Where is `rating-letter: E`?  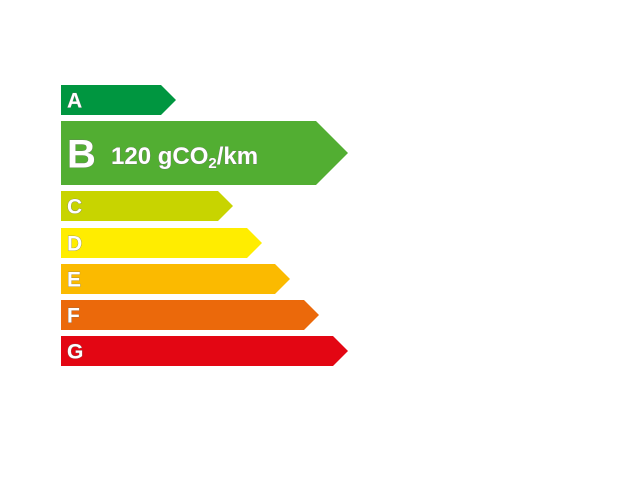
rating-letter: E is located at coordinates (74, 280).